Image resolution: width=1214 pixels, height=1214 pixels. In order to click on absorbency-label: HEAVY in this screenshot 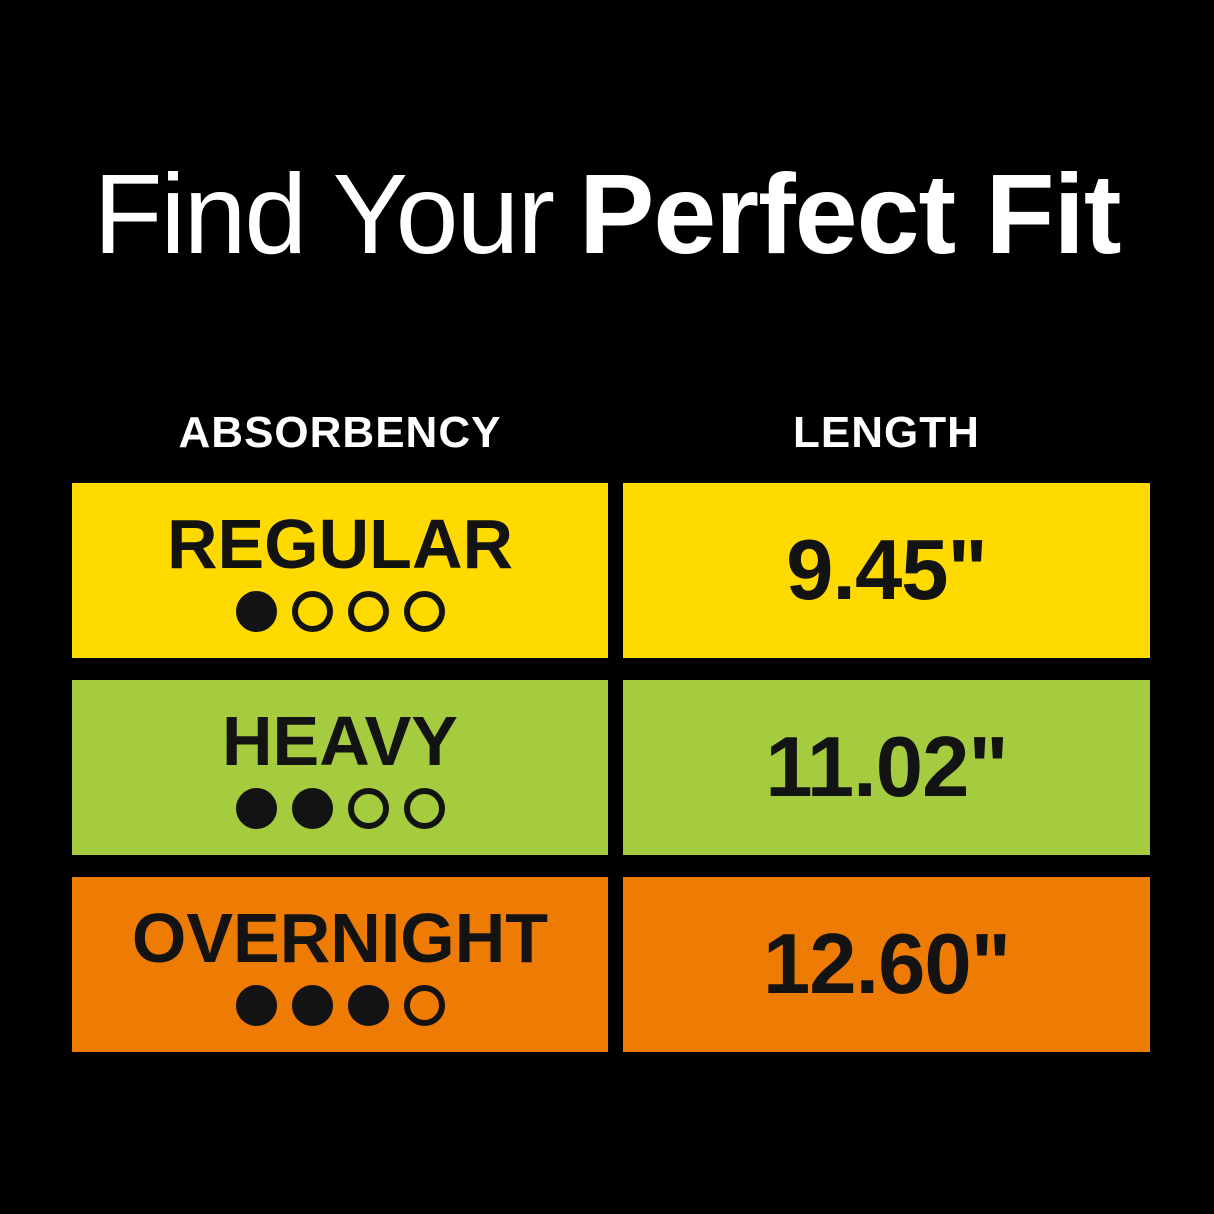, I will do `click(340, 741)`.